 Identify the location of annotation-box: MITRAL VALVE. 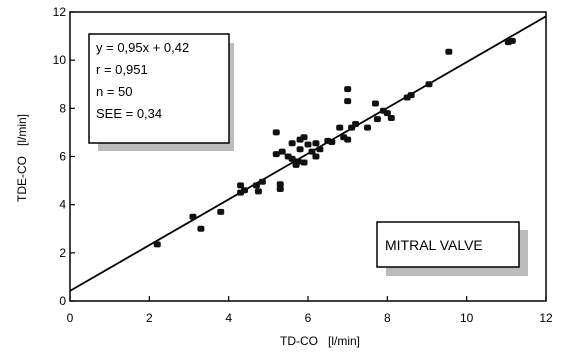
(452, 248).